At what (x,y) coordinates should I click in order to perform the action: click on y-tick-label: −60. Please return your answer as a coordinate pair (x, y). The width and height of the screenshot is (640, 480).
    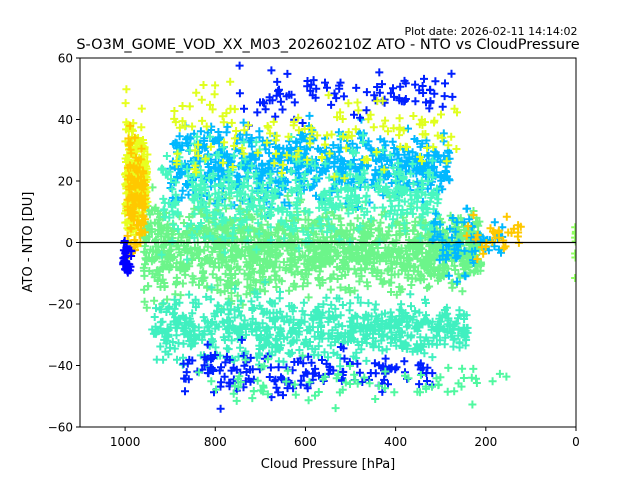
    Looking at the image, I should click on (60, 428).